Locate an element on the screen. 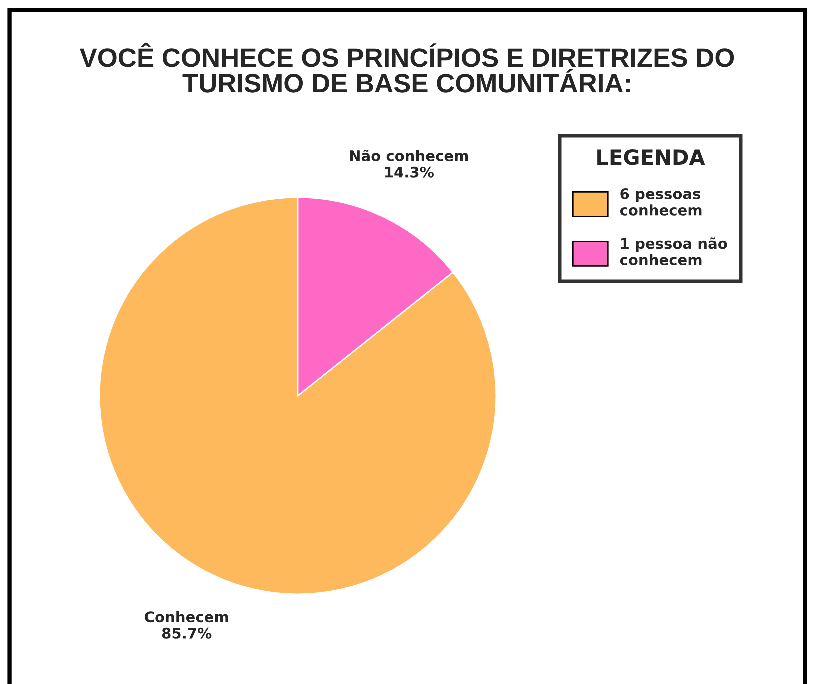 This screenshot has width=815, height=684. data-label: Não conhecem 14.3% is located at coordinates (409, 164).